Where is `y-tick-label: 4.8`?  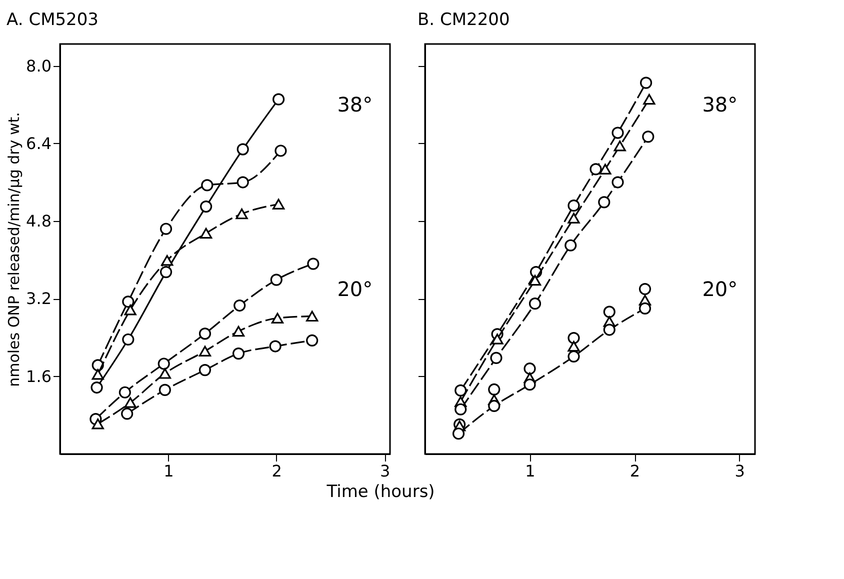
y-tick-label: 4.8 is located at coordinates (39, 221).